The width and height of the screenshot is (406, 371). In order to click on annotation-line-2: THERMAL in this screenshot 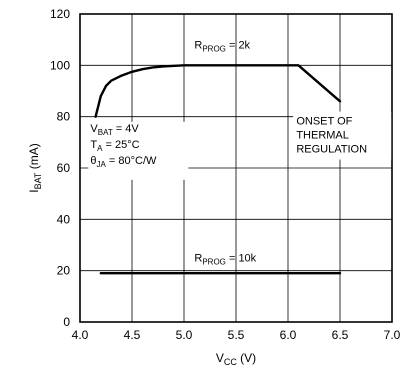, I will do `click(322, 135)`.